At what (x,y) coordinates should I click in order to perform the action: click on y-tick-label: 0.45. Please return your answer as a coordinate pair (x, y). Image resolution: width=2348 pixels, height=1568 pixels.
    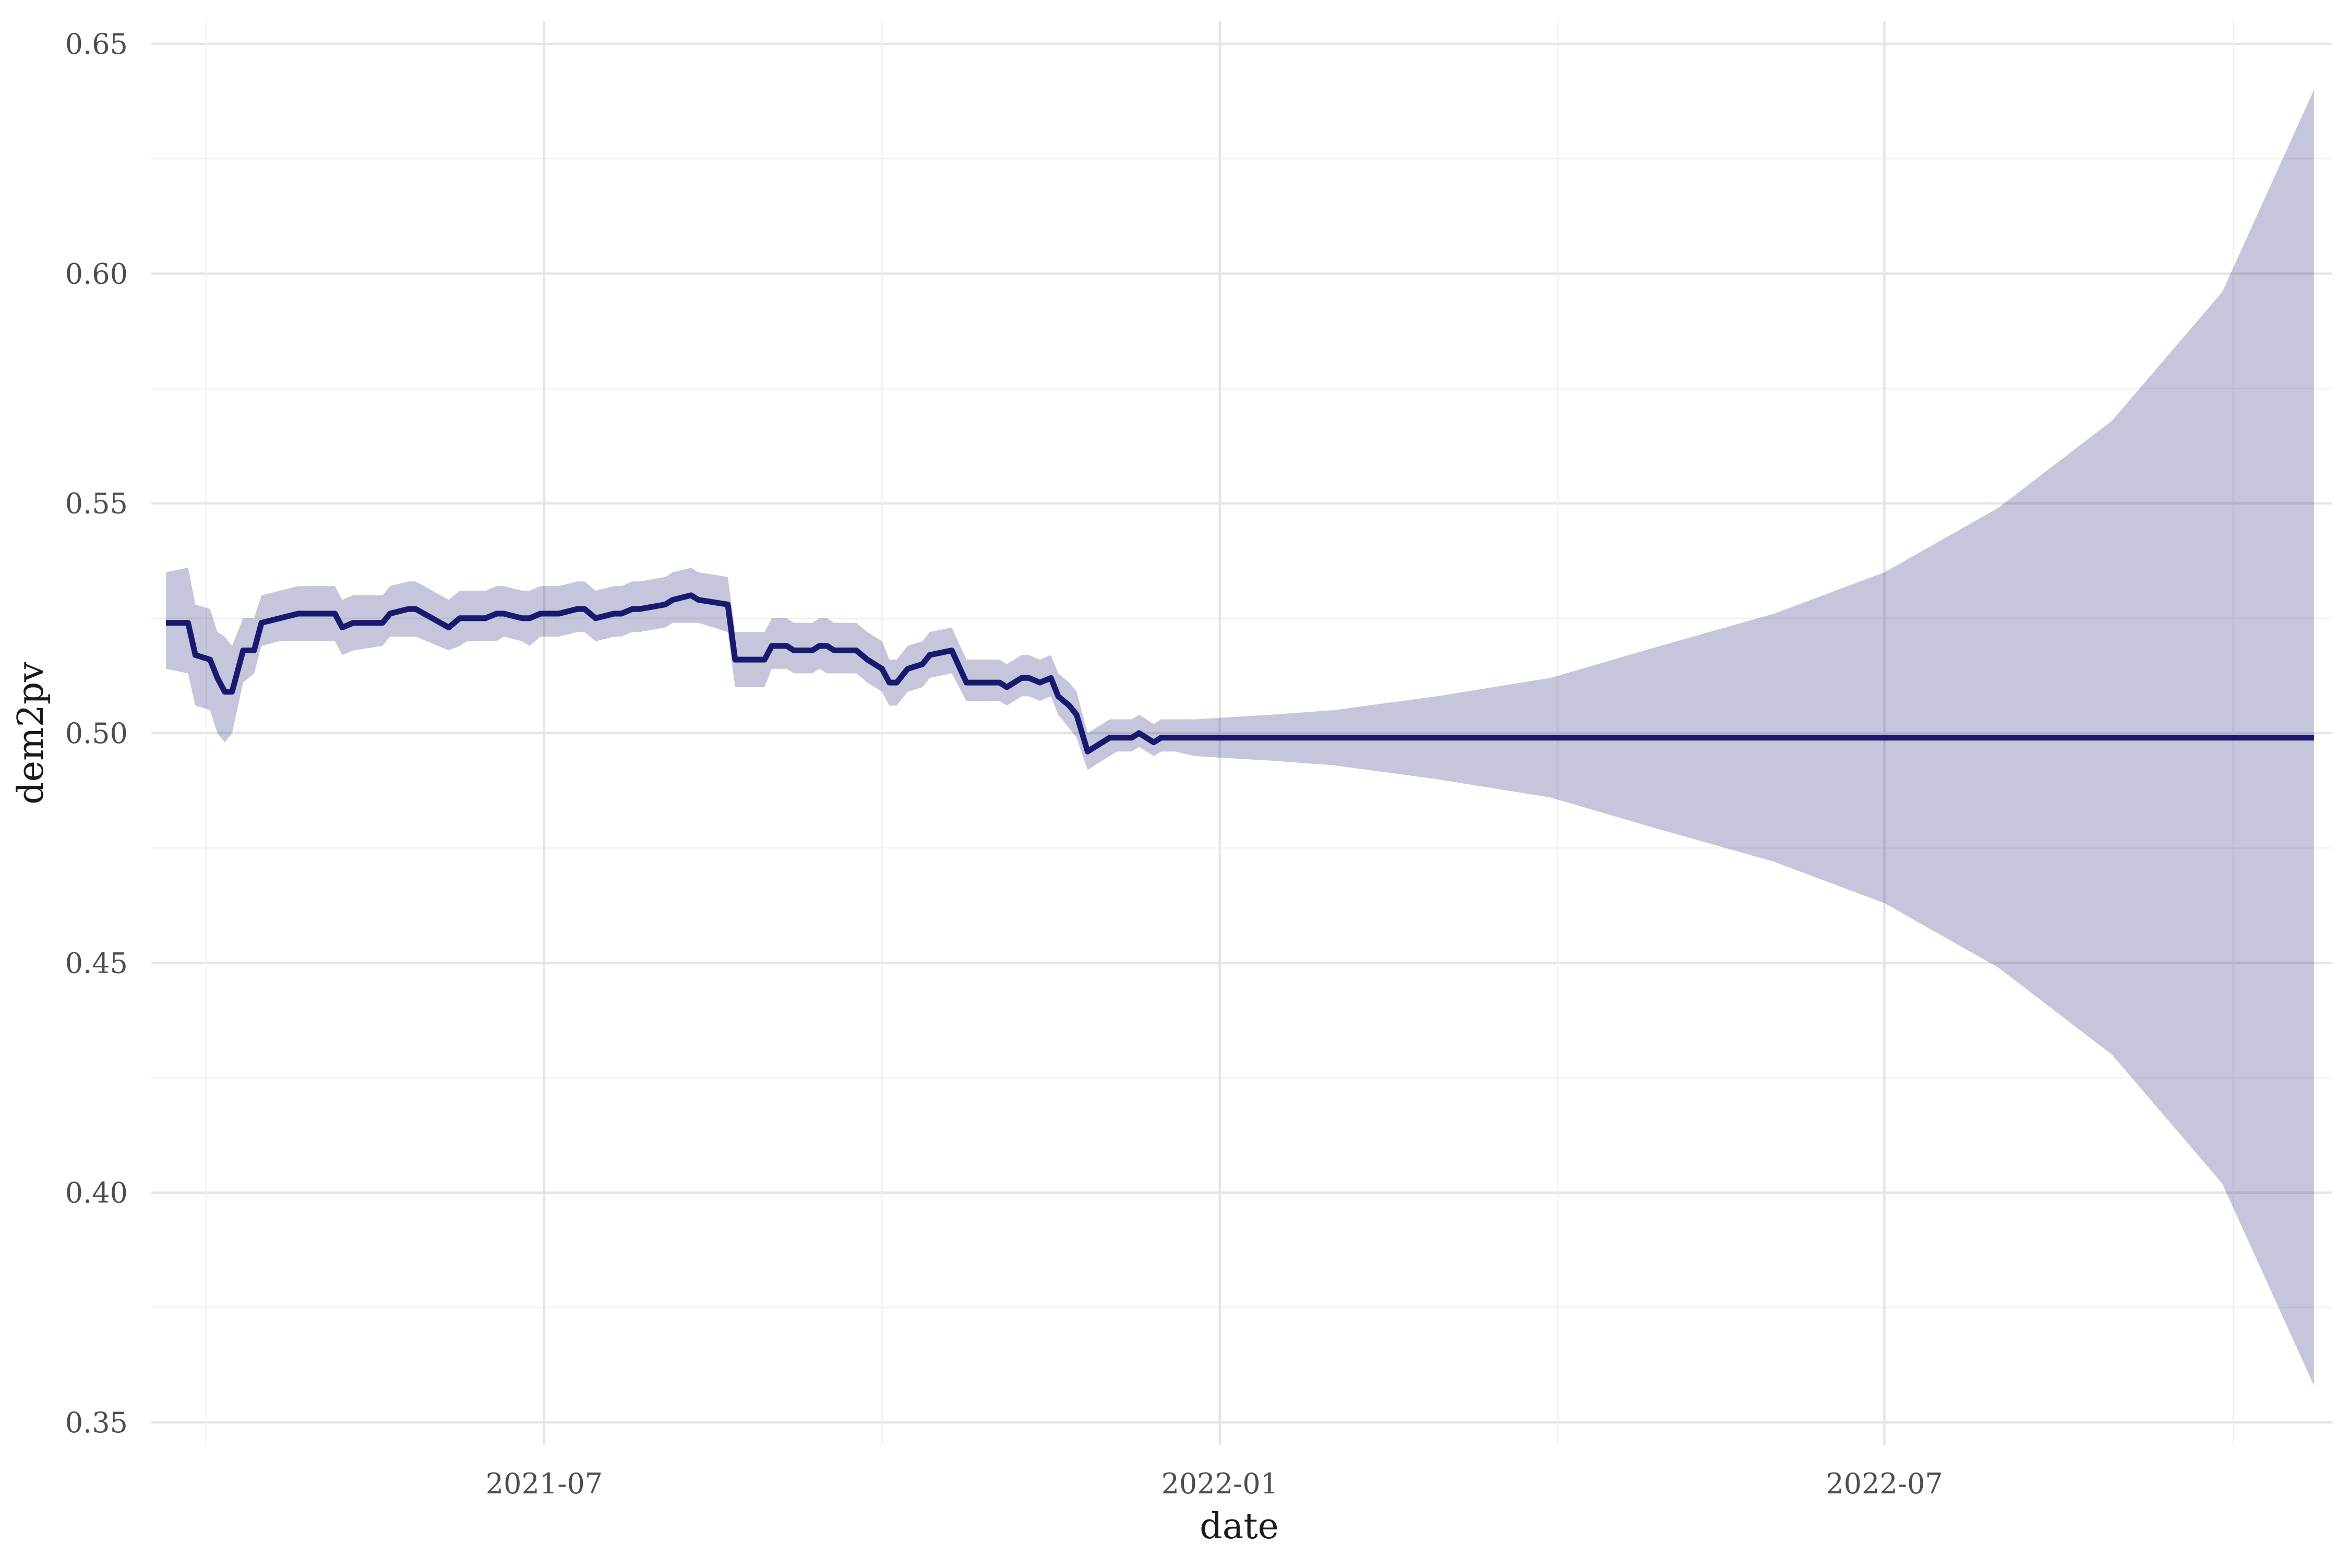
    Looking at the image, I should click on (97, 963).